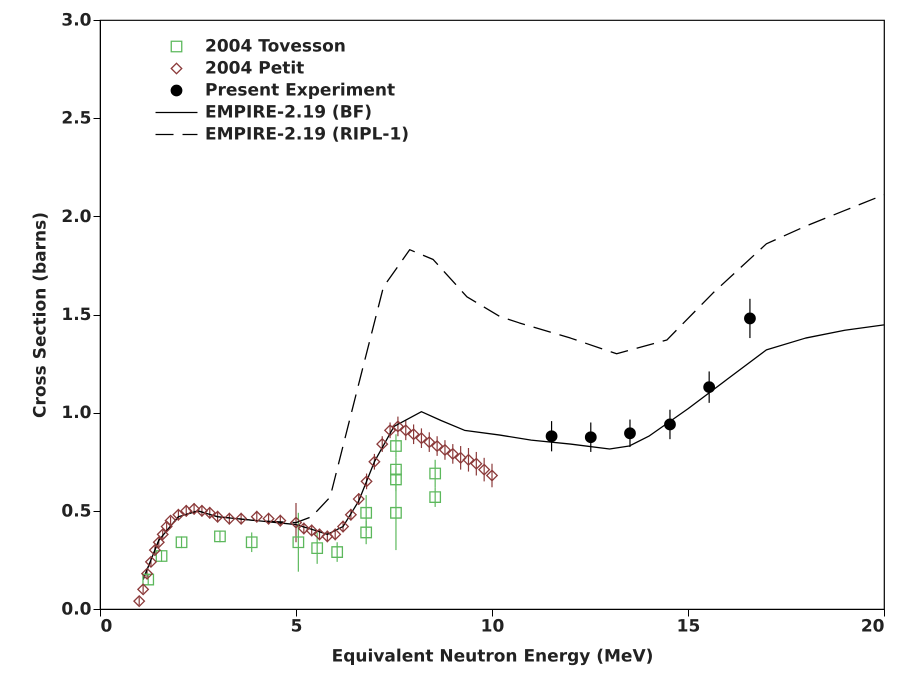 The image size is (901, 697). Describe the element at coordinates (76, 610) in the screenshot. I see `y-tick-label: 0.0` at that location.